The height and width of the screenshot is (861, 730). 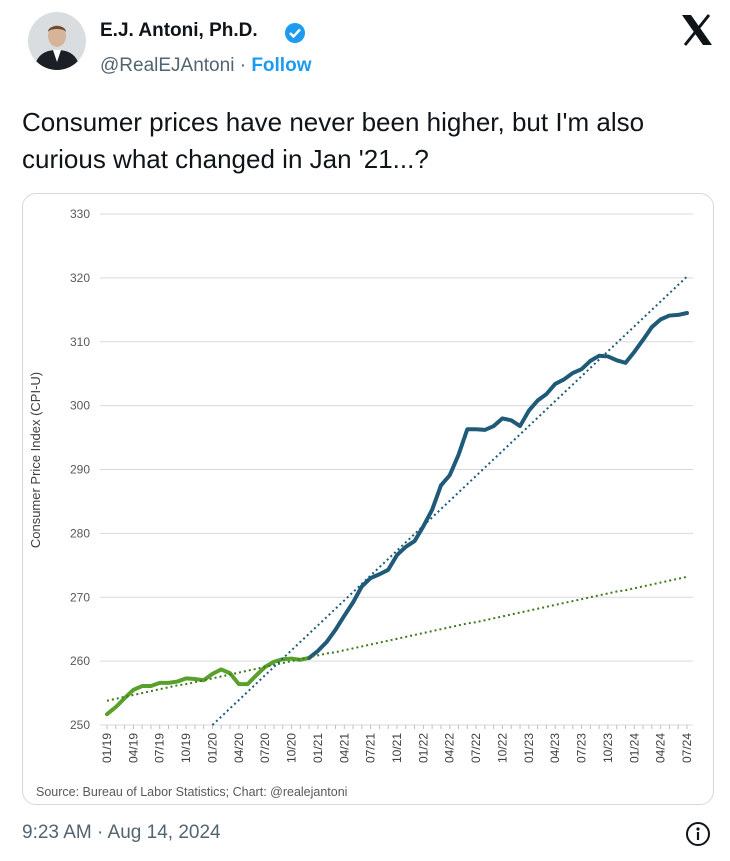 I want to click on y-tick-label: 320, so click(x=80, y=278).